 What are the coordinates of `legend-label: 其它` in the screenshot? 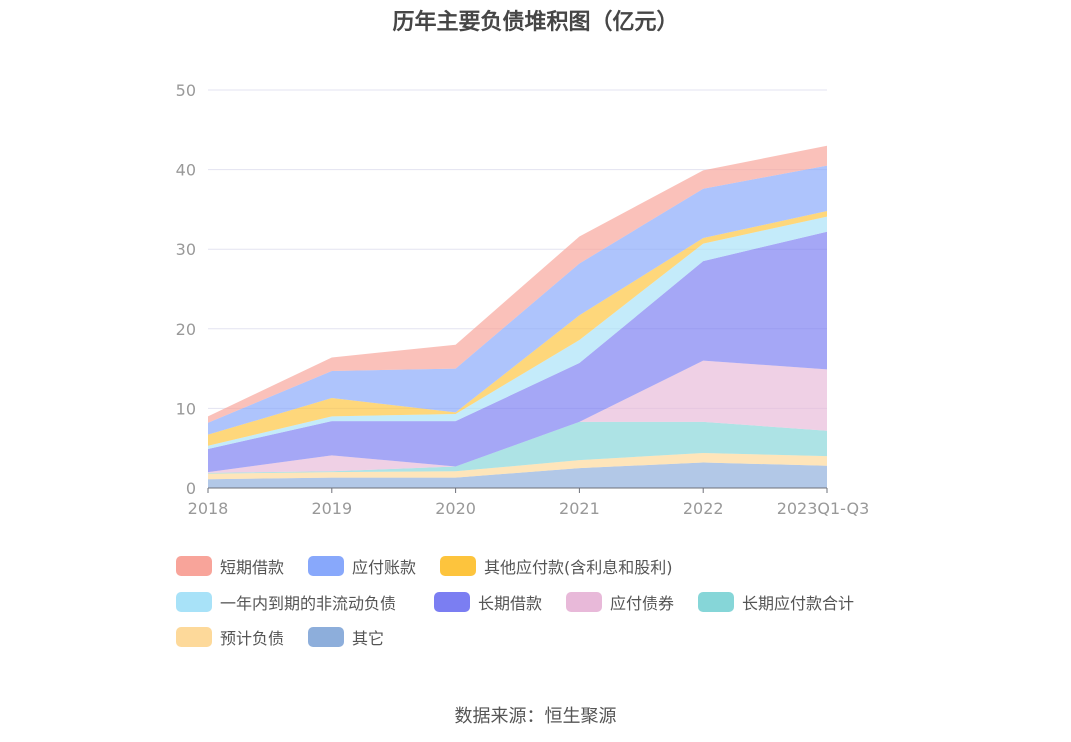 It's located at (368, 638).